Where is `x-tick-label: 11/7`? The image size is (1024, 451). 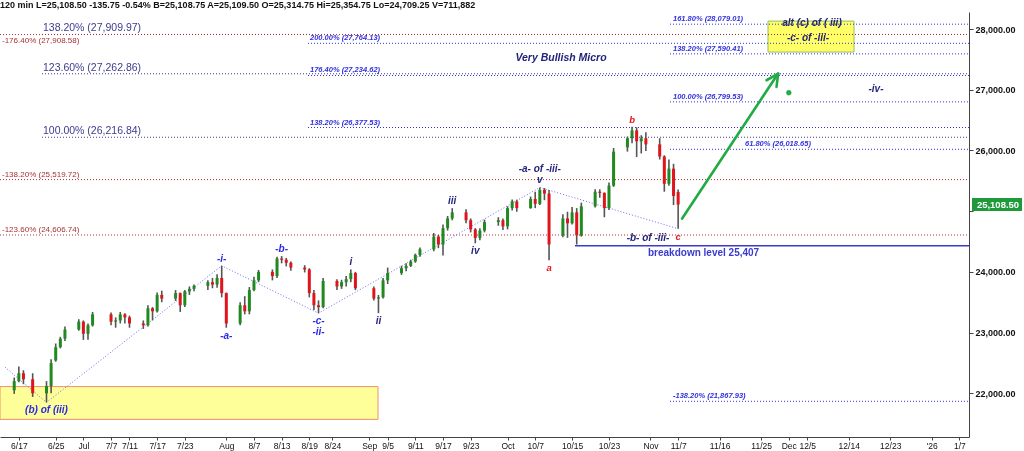 x-tick-label: 11/7 is located at coordinates (678, 445).